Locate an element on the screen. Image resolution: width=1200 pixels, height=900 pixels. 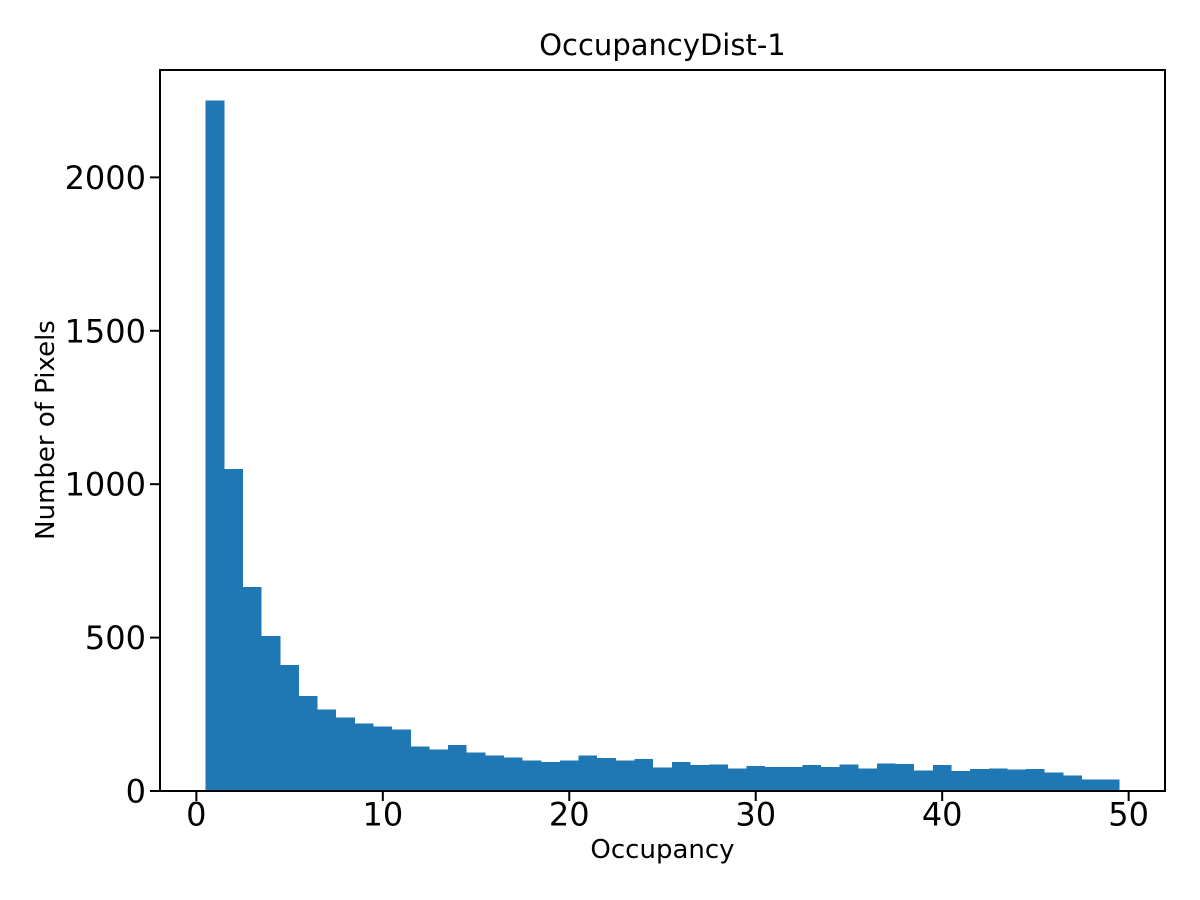
y-tick-label: 0 is located at coordinates (136, 792).